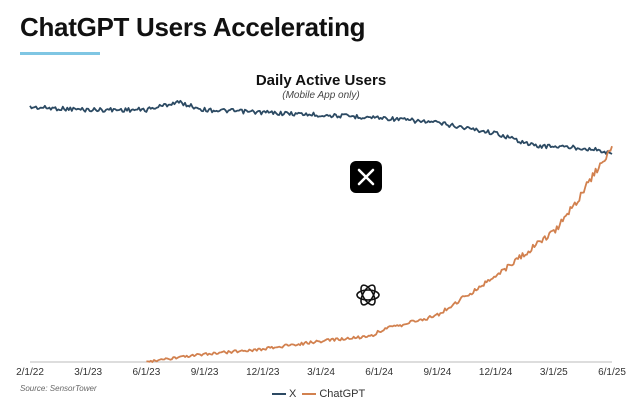 The height and width of the screenshot is (405, 642). I want to click on legend-item-chatgpt: ChatGPT, so click(333, 394).